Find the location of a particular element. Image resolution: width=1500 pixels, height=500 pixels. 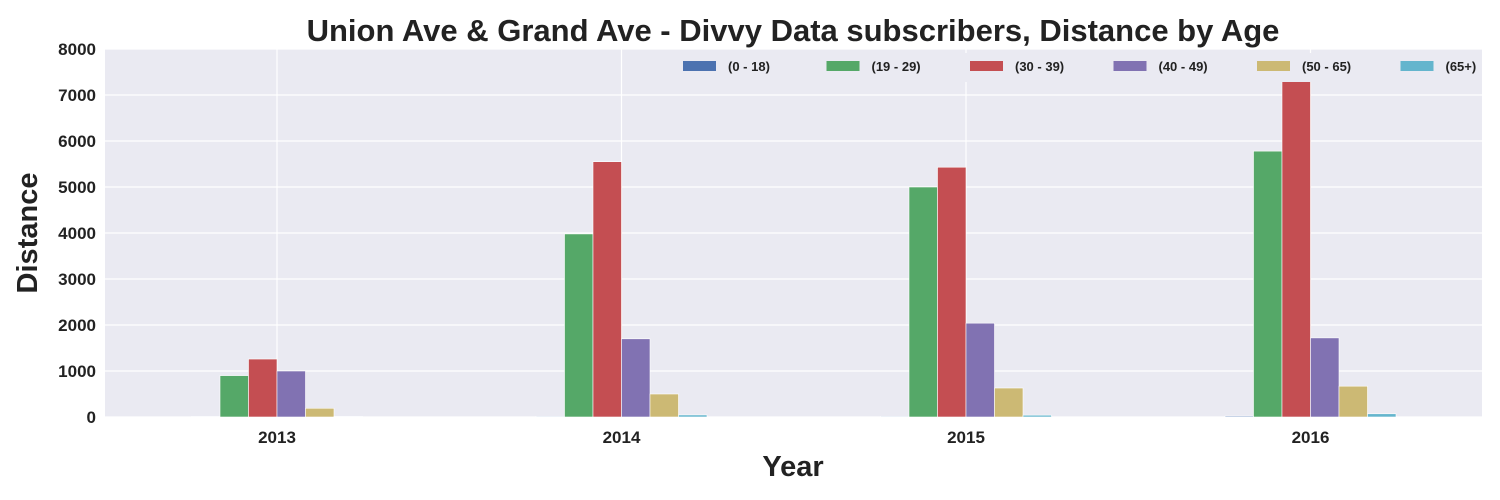

legend-entry: (0 - 18) is located at coordinates (749, 66).